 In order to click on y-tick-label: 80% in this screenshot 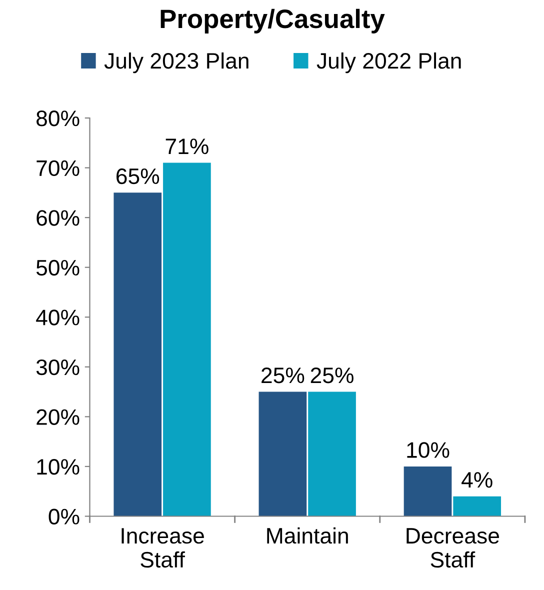, I will do `click(58, 118)`.